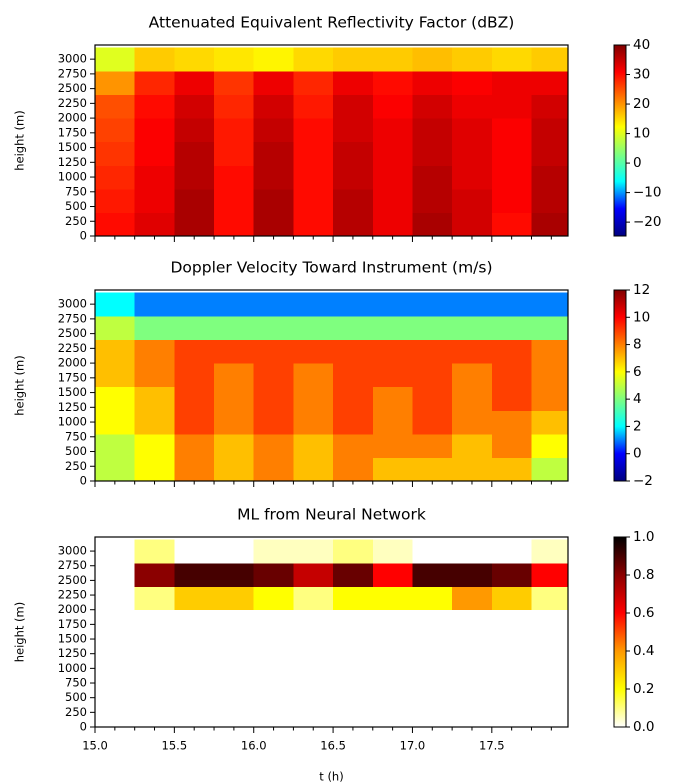  Describe the element at coordinates (72, 88) in the screenshot. I see `y-tick-label: 2500` at that location.